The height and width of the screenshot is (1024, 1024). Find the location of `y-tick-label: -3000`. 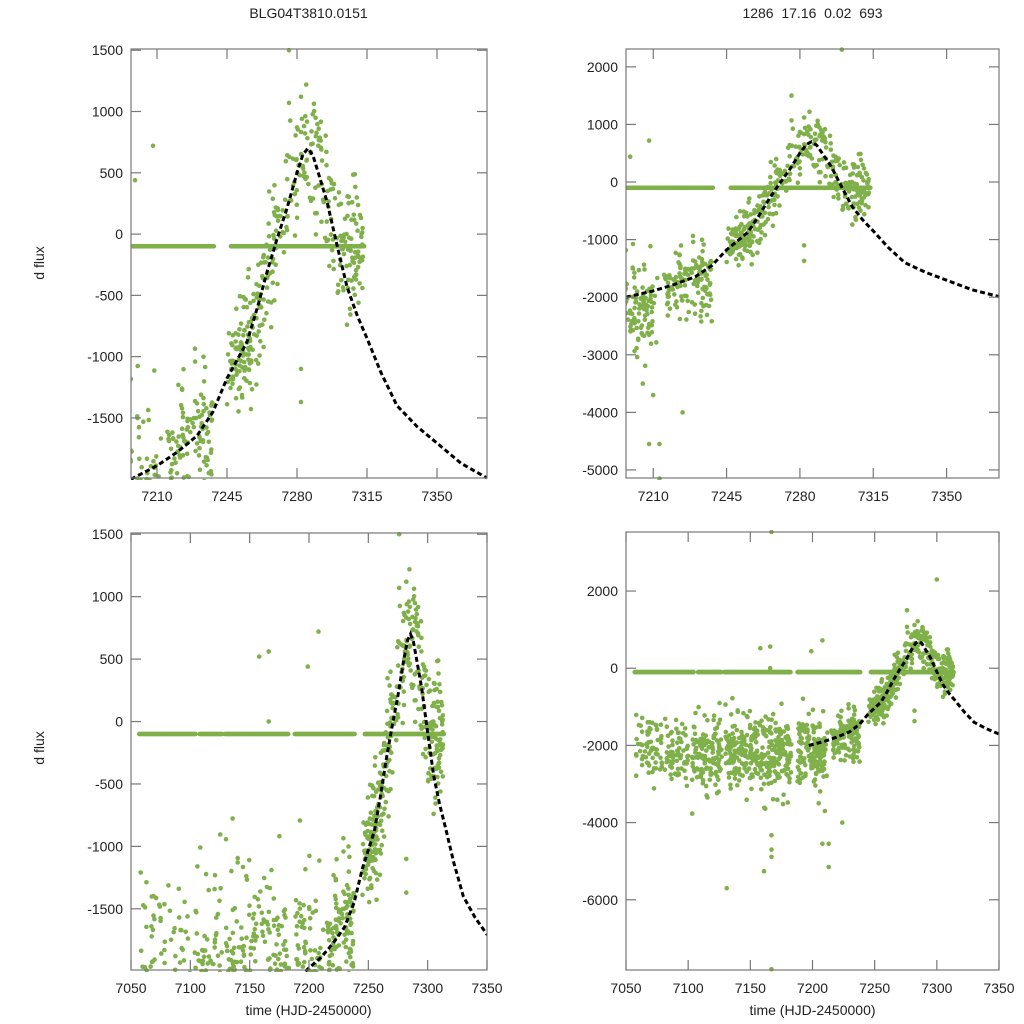

y-tick-label: -3000 is located at coordinates (600, 355).